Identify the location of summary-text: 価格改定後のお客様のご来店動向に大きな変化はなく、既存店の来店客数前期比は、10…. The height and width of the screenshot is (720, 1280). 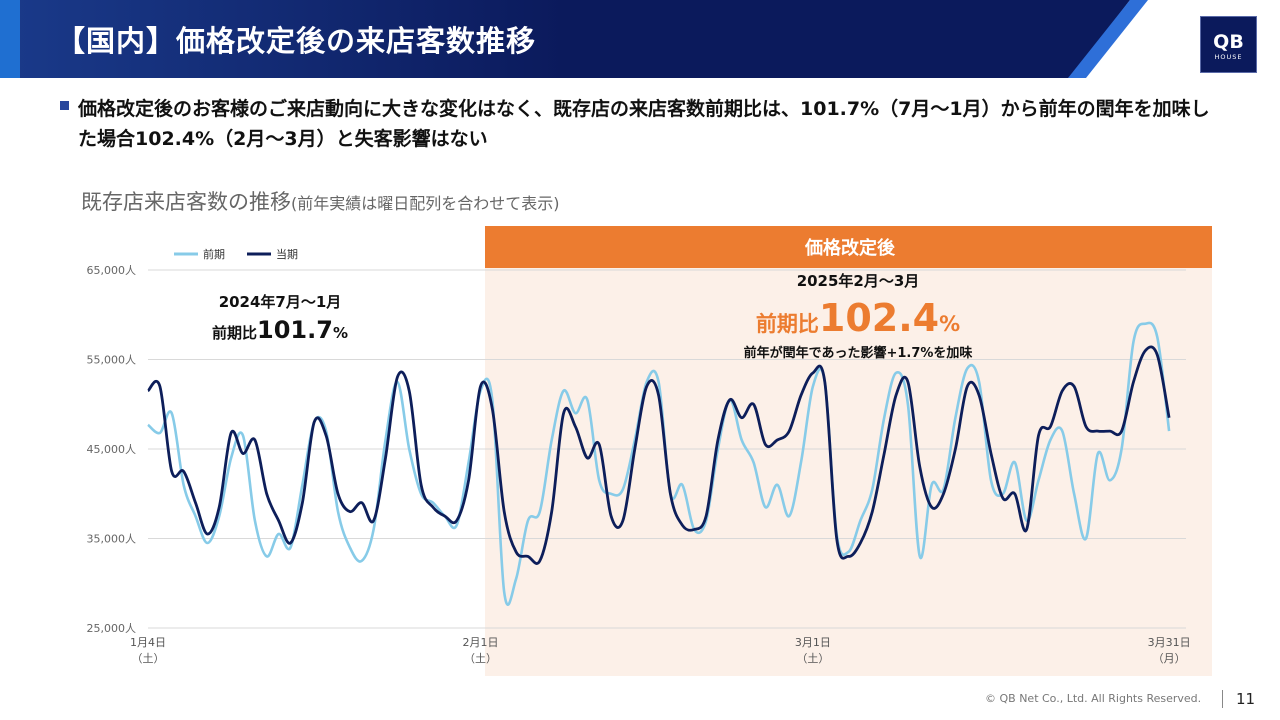
(644, 124).